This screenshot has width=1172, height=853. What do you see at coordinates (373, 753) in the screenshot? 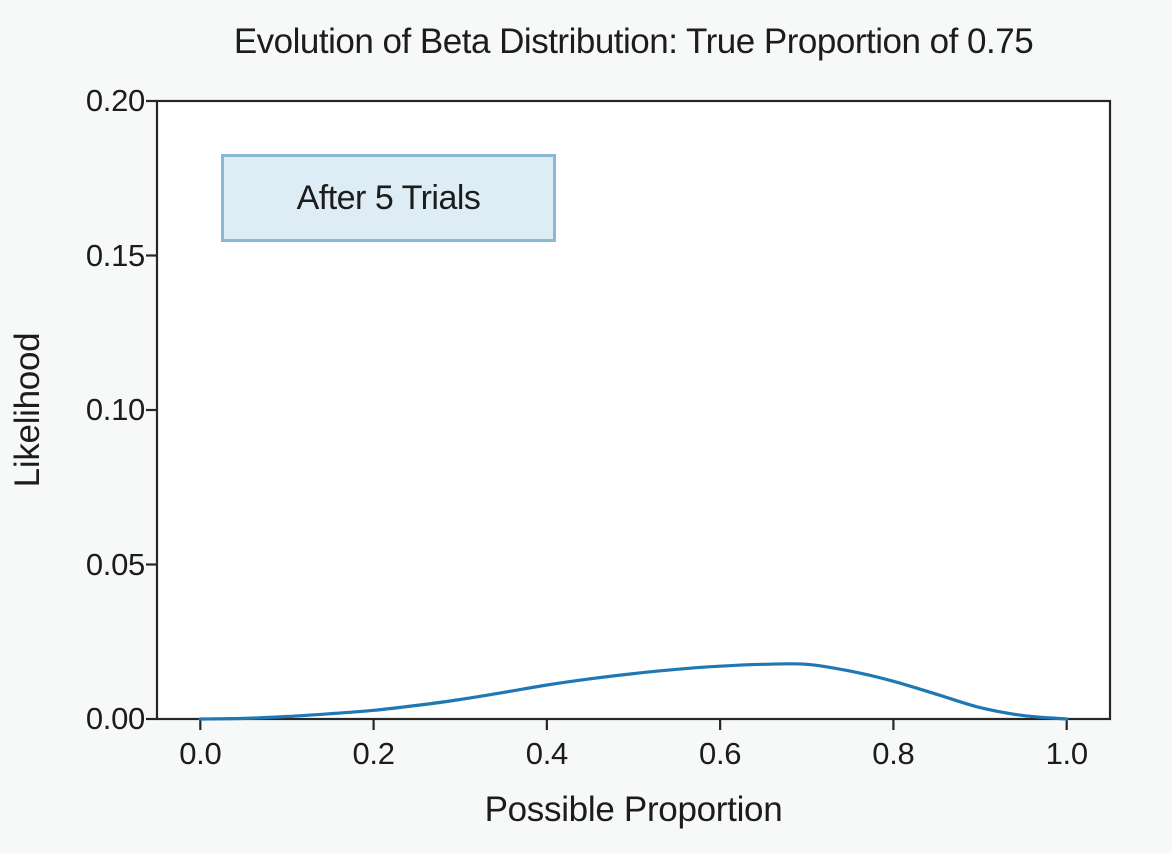
I see `x-tick-label: 0.2` at bounding box center [373, 753].